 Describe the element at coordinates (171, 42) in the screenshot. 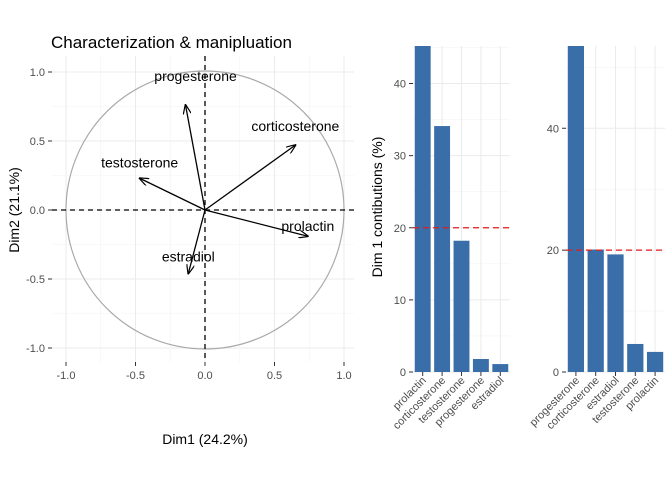

I see `plot-title: Characterization & manipluation` at that location.